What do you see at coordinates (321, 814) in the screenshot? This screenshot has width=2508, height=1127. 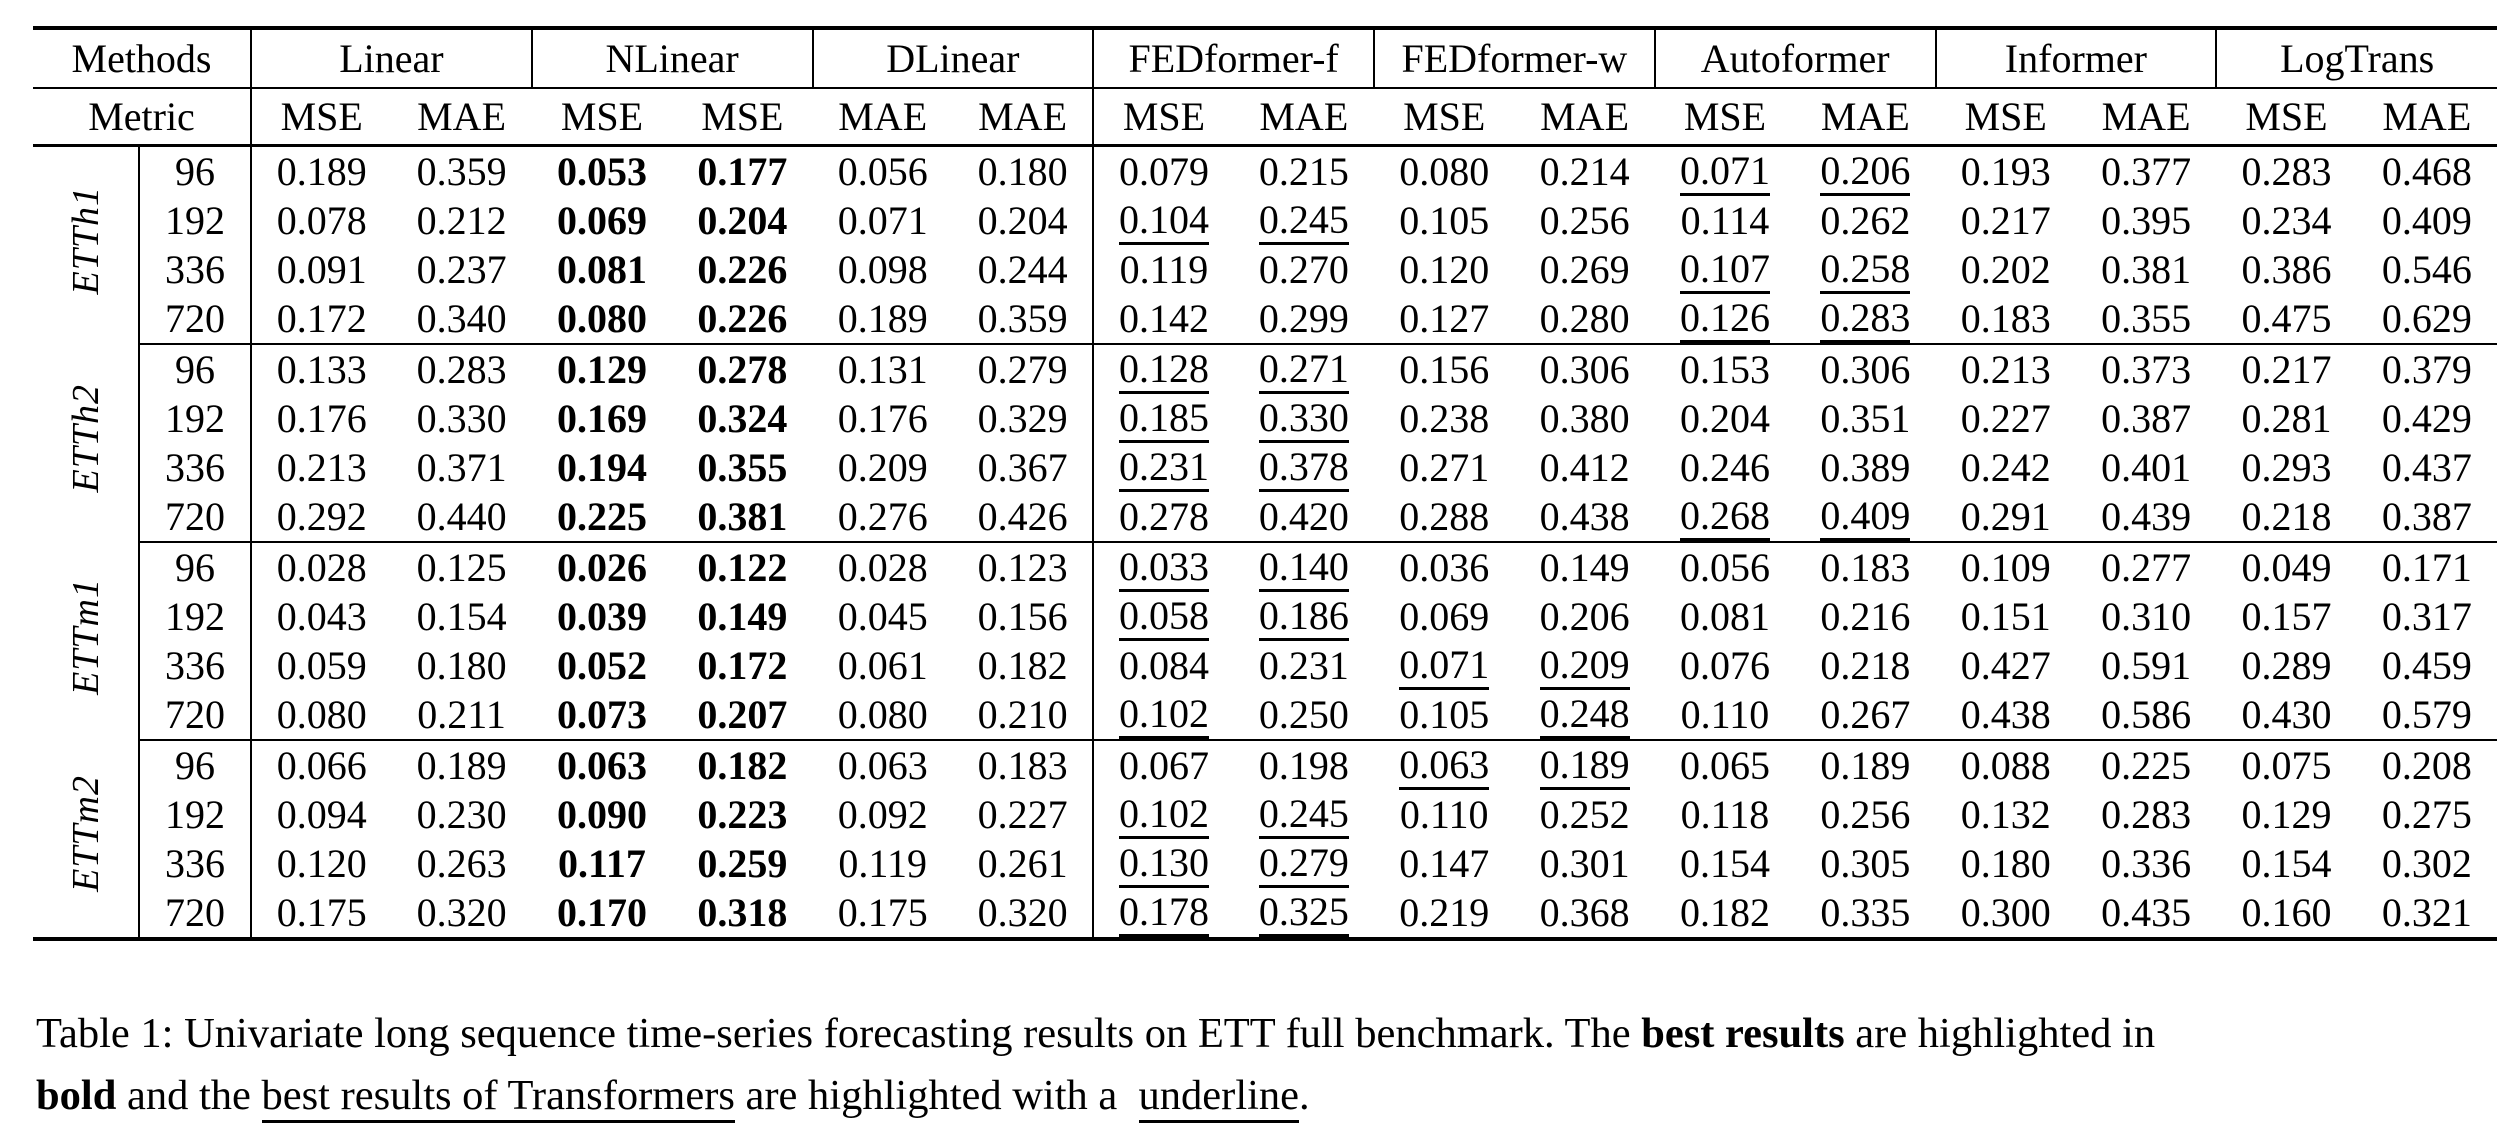 I see `data-cell: 0.094` at bounding box center [321, 814].